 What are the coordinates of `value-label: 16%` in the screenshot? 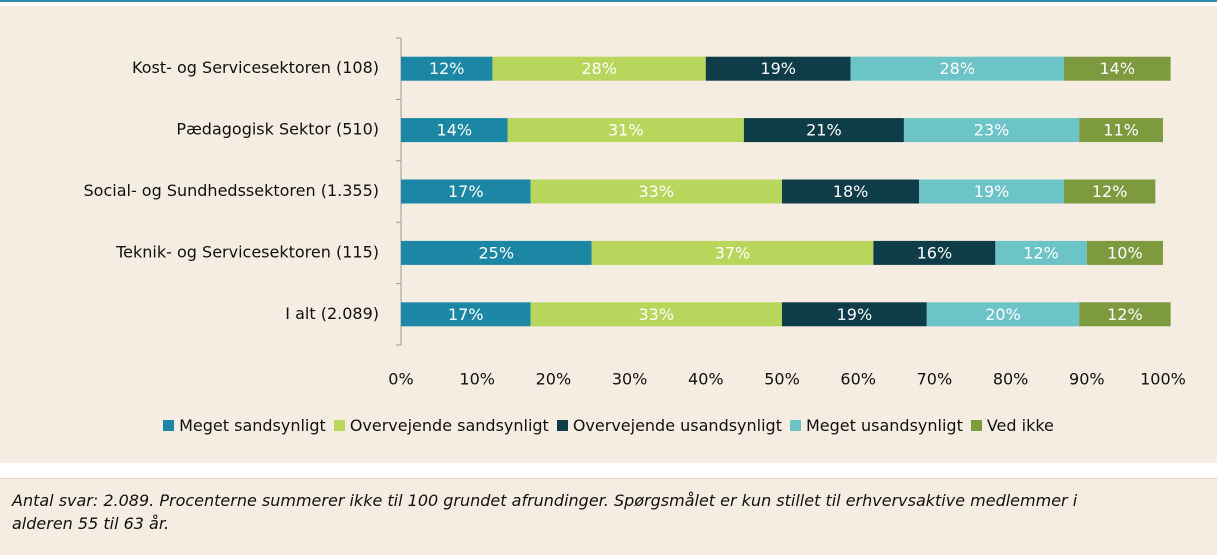 It's located at (935, 252).